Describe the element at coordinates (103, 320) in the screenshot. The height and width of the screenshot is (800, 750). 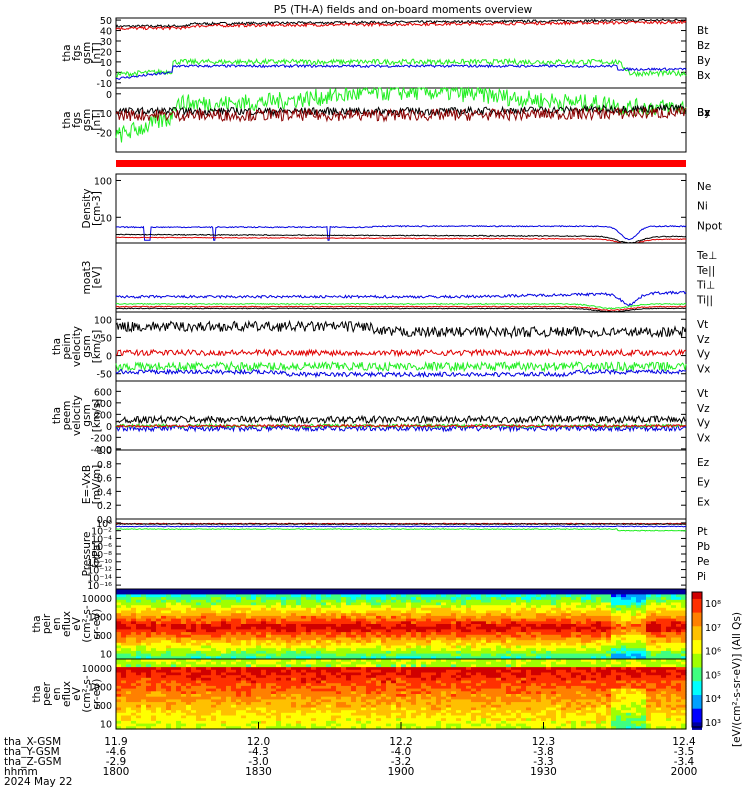
I see `y-tick-label: 100` at that location.